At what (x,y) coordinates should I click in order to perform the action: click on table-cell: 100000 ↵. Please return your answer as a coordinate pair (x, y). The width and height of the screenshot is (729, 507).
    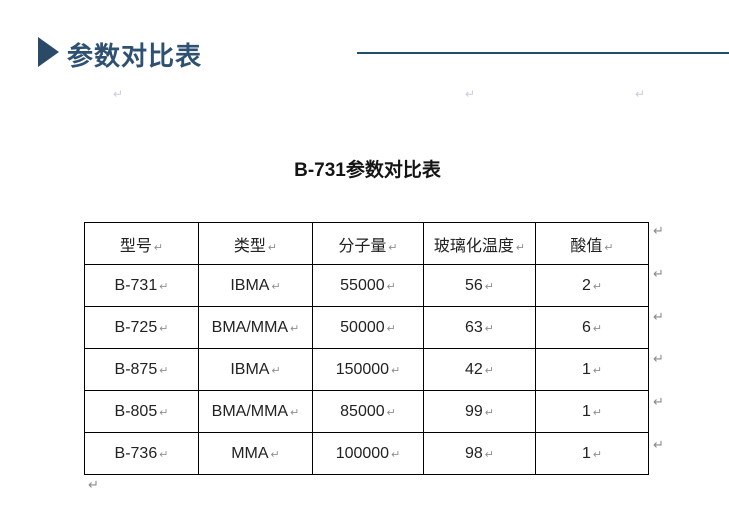
    Looking at the image, I should click on (368, 453).